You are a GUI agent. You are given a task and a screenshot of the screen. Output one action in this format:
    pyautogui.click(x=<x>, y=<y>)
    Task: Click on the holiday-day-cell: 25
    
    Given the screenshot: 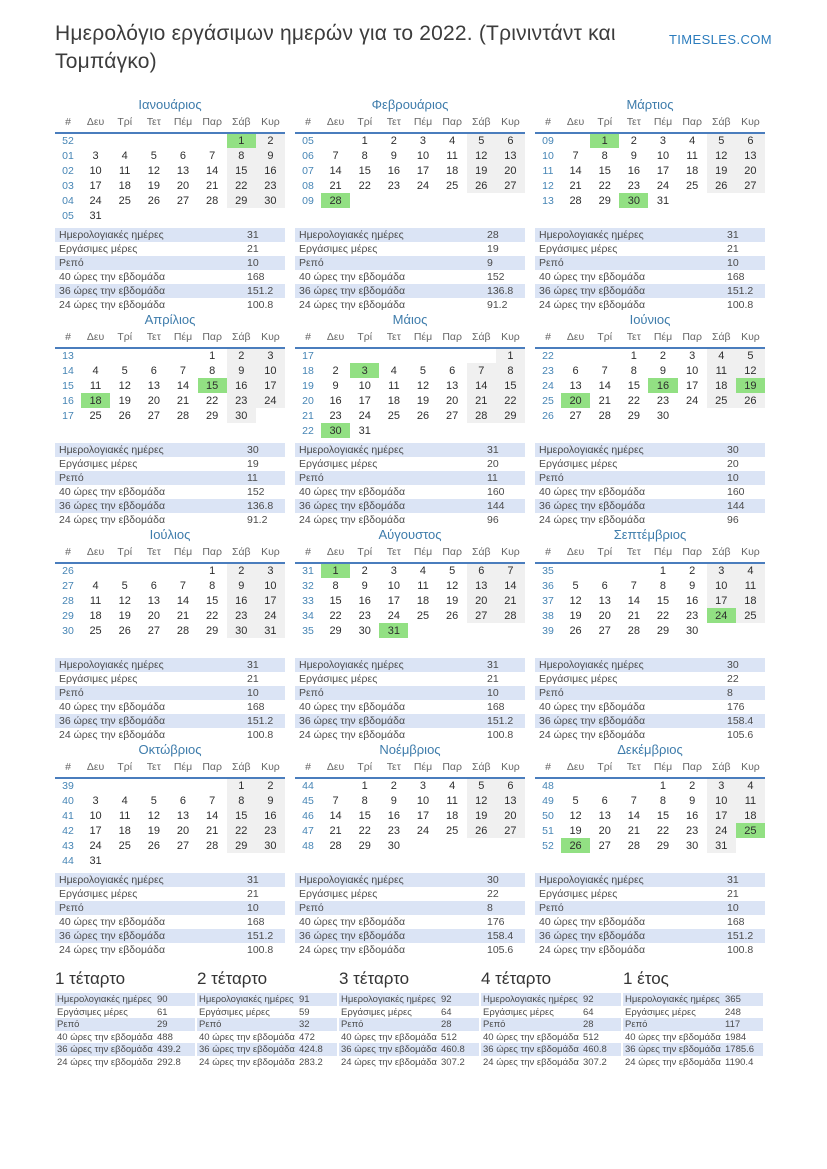 What is the action you would take?
    pyautogui.click(x=750, y=831)
    